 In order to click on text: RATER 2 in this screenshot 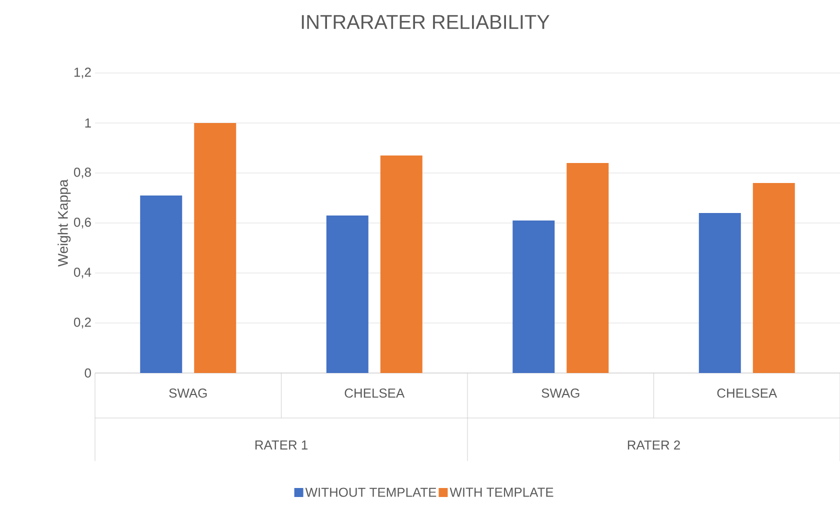, I will do `click(654, 445)`.